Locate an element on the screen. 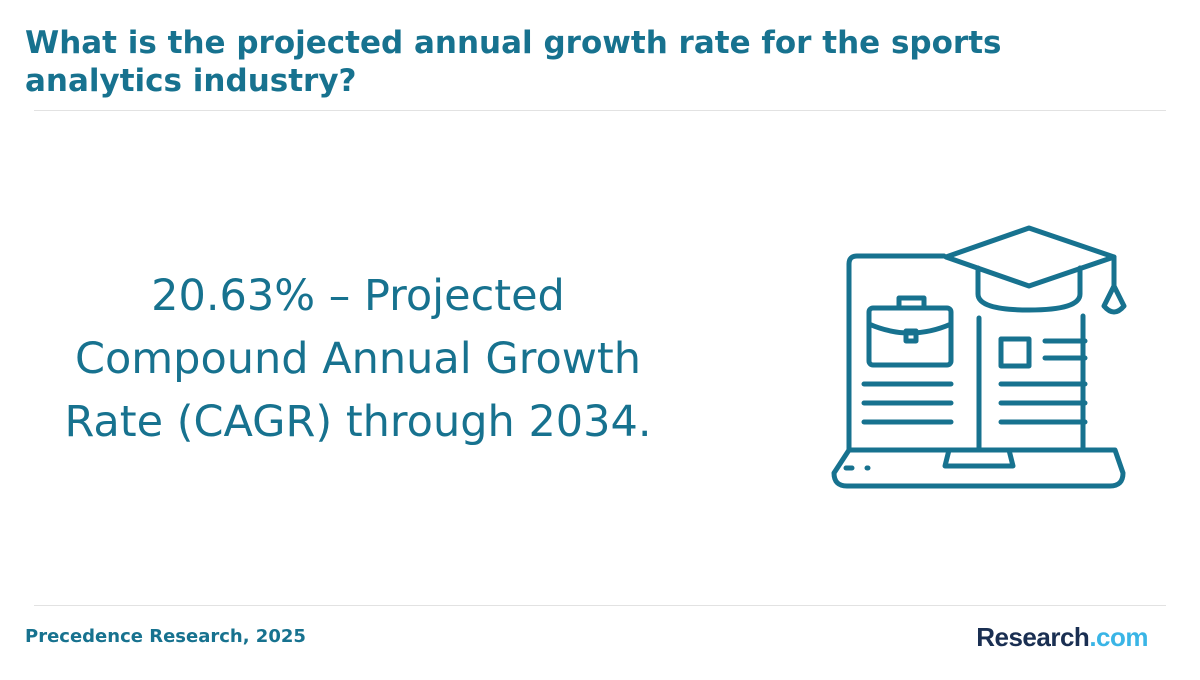  top-divider is located at coordinates (600, 110).